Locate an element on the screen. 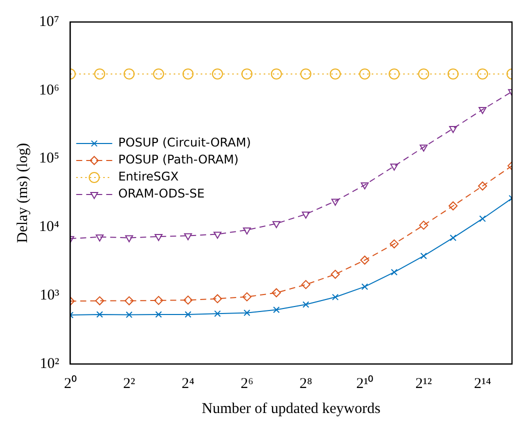 Image resolution: width=526 pixels, height=430 pixels. y-tick-label: 10⁷ is located at coordinates (49, 22).